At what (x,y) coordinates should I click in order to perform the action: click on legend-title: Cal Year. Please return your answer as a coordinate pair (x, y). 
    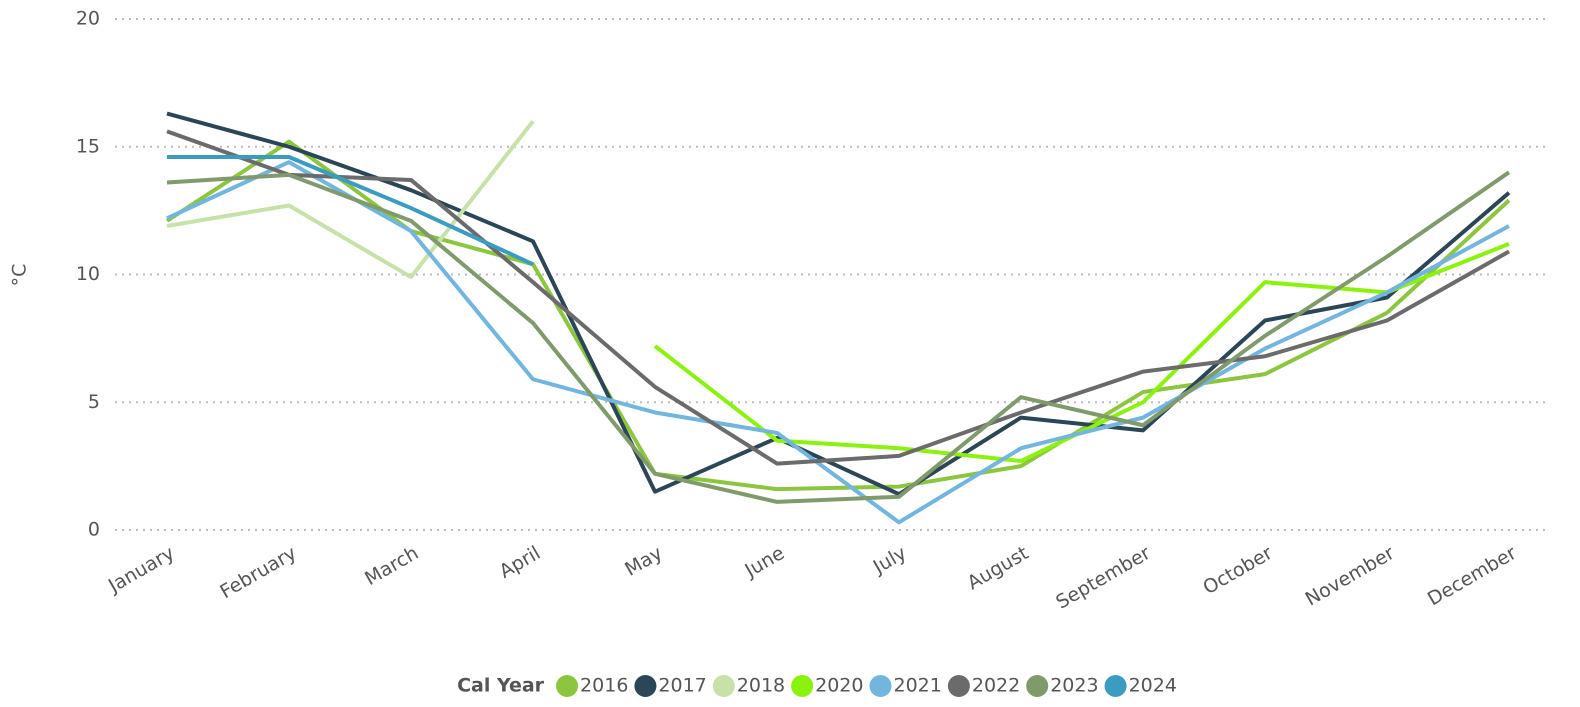
    Looking at the image, I should click on (501, 686).